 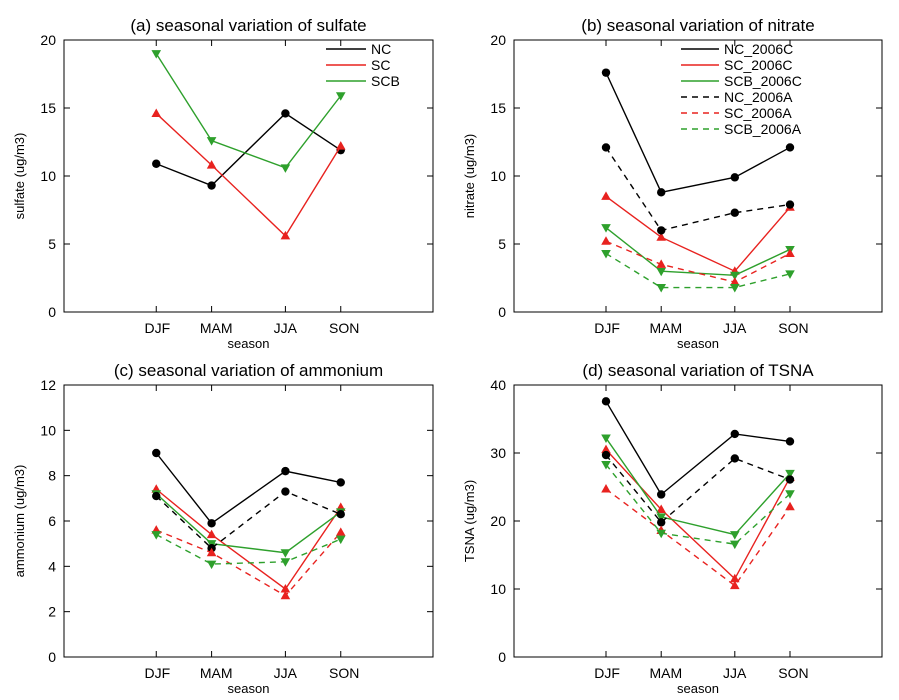 I want to click on y-tick-label: 30, so click(x=498, y=453).